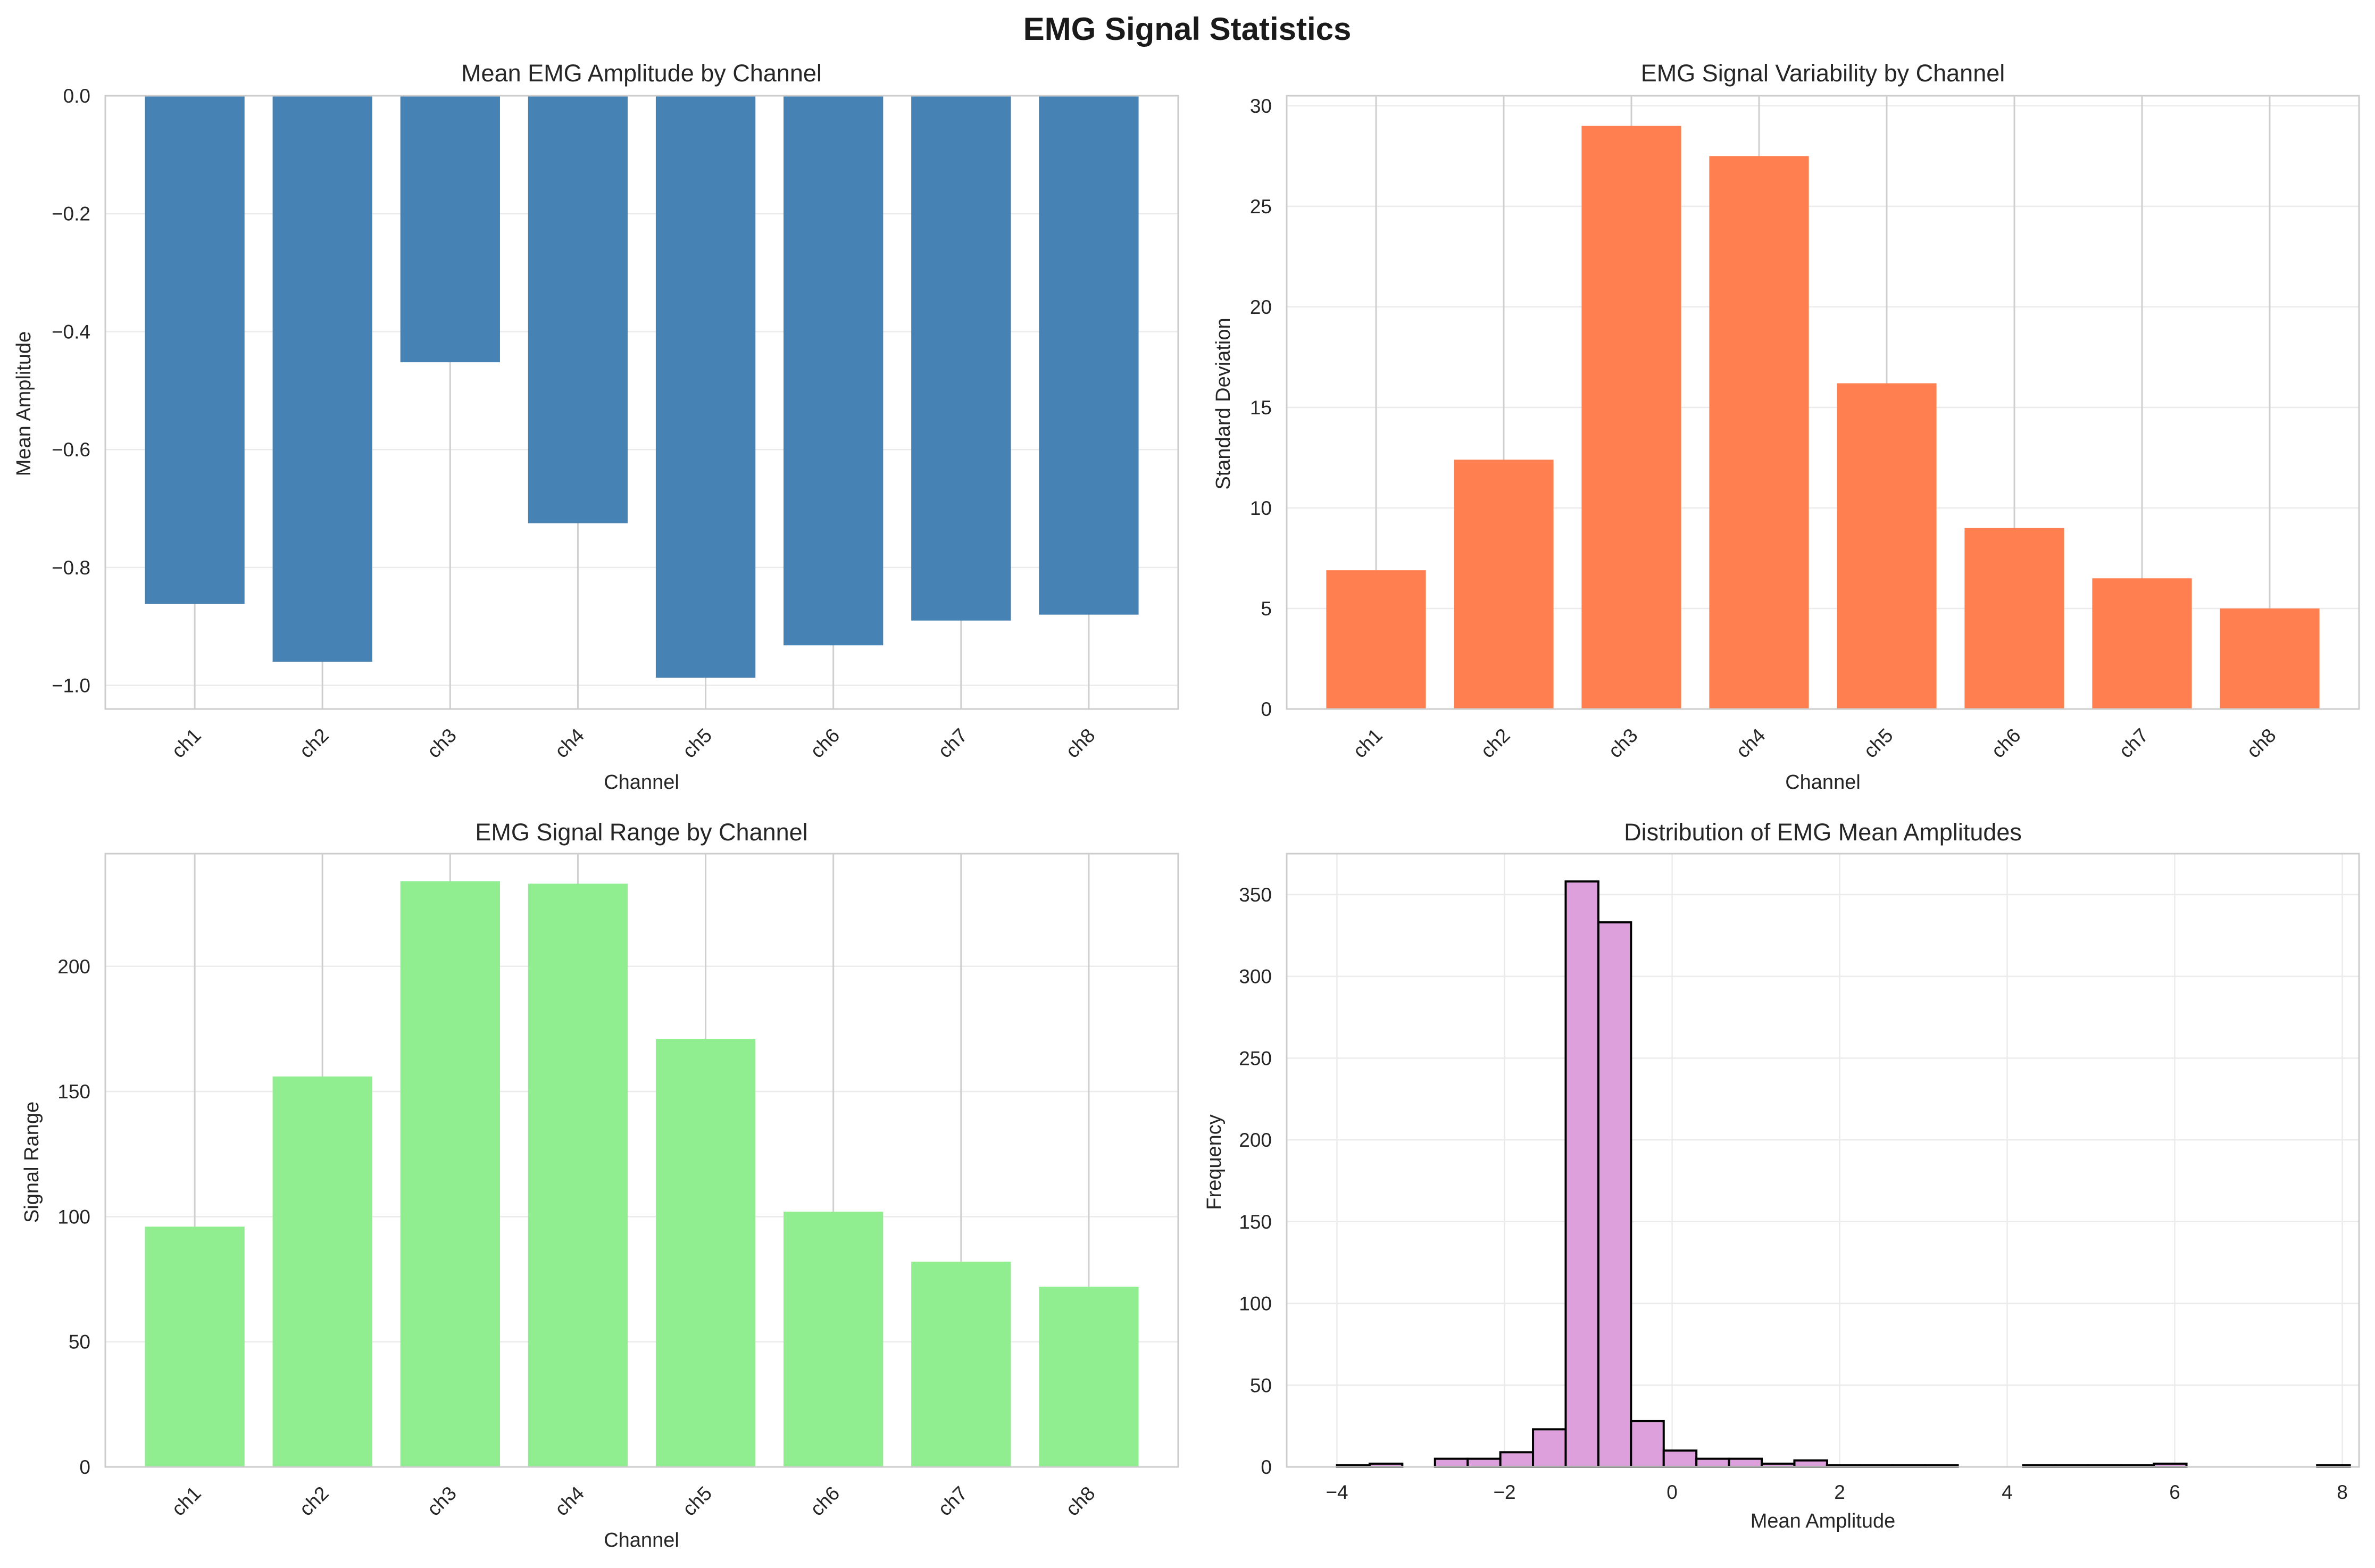  What do you see at coordinates (1261, 307) in the screenshot?
I see `y-tick-label: 20` at bounding box center [1261, 307].